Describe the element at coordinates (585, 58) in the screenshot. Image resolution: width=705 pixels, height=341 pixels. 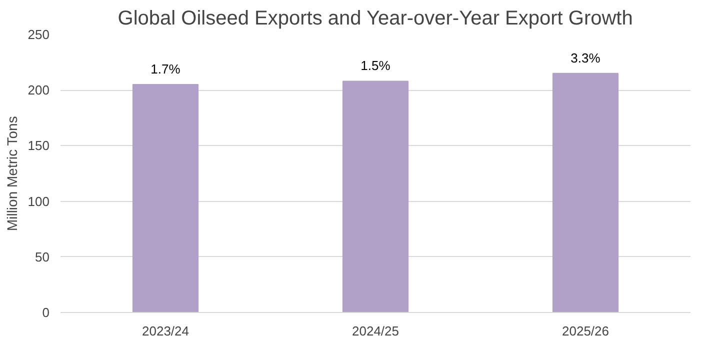
I see `annotation: 3.3%` at that location.